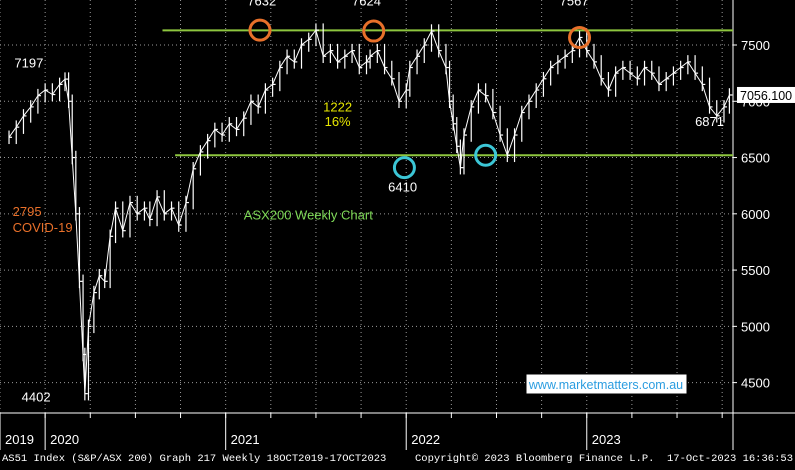 The height and width of the screenshot is (470, 795). Describe the element at coordinates (755, 326) in the screenshot. I see `y-tick-label: 5000` at that location.